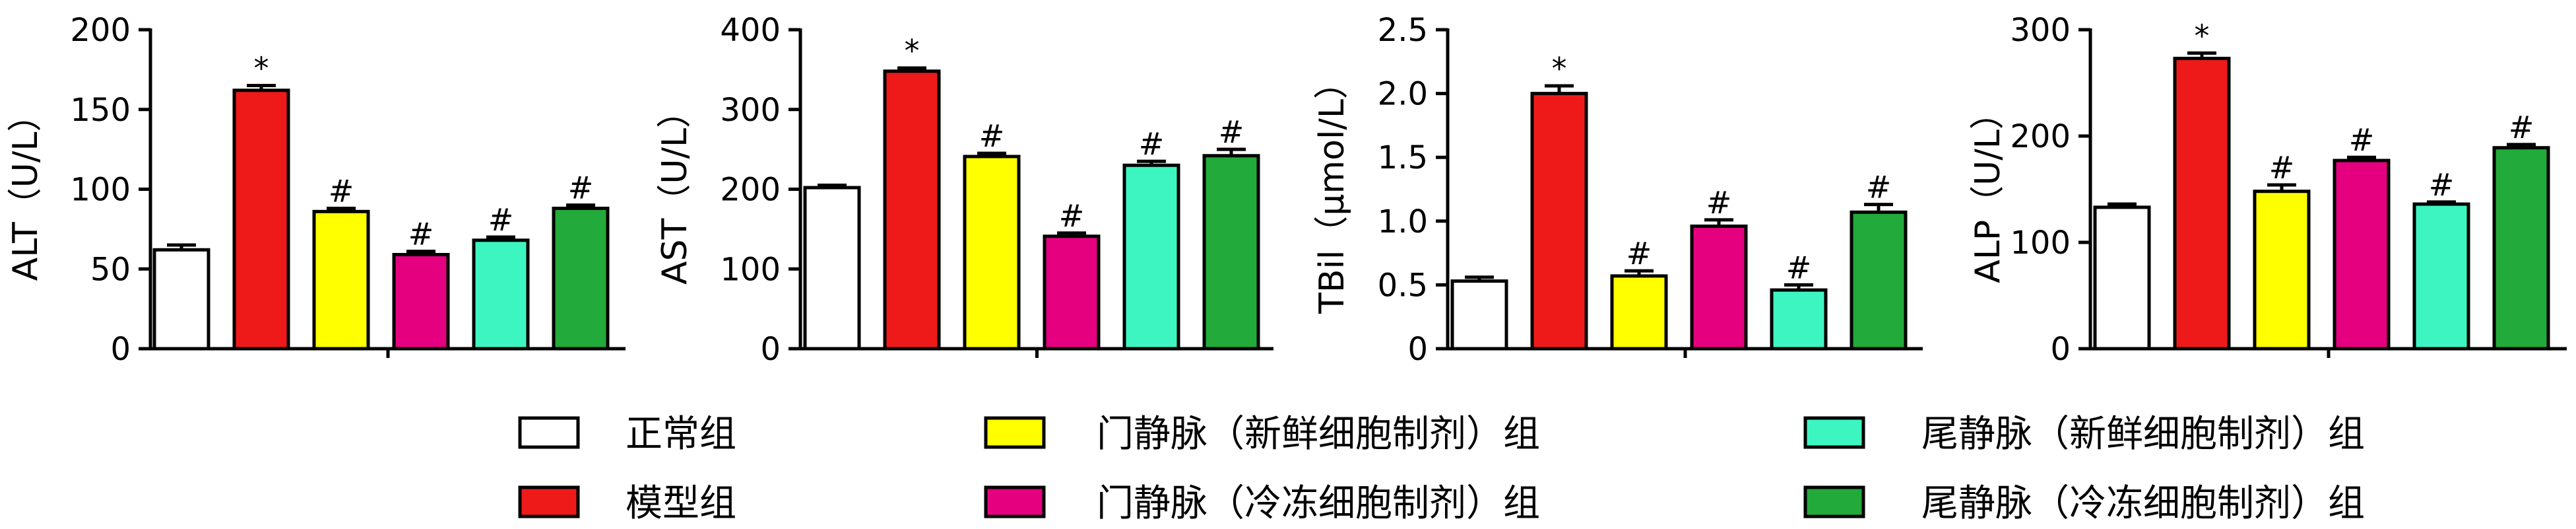 The height and width of the screenshot is (529, 2576). What do you see at coordinates (1403, 285) in the screenshot?
I see `y-tick-label: 0.5` at bounding box center [1403, 285].